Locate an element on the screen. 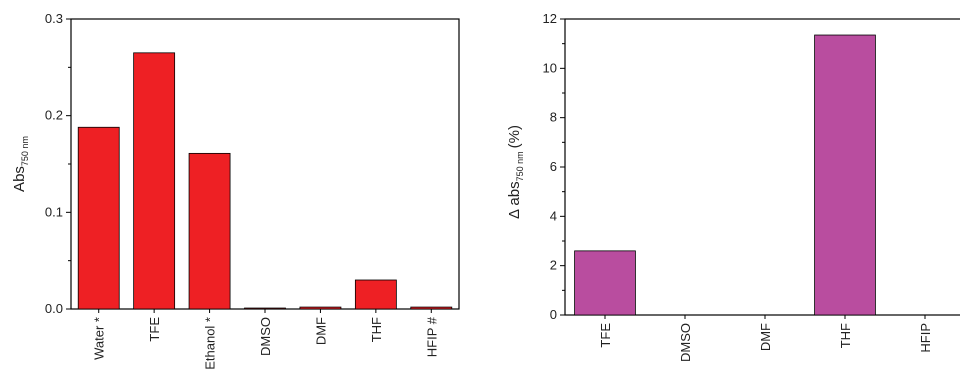  x-axis-right: TFE DMSO DMF THF HFIP is located at coordinates (765, 338).